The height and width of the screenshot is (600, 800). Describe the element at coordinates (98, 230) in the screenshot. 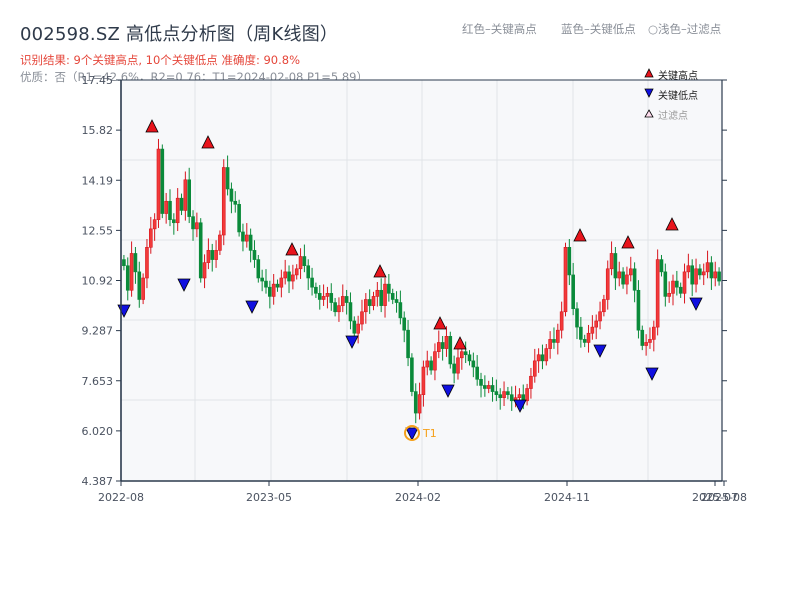

I see `svg-text: 12.55` at that location.